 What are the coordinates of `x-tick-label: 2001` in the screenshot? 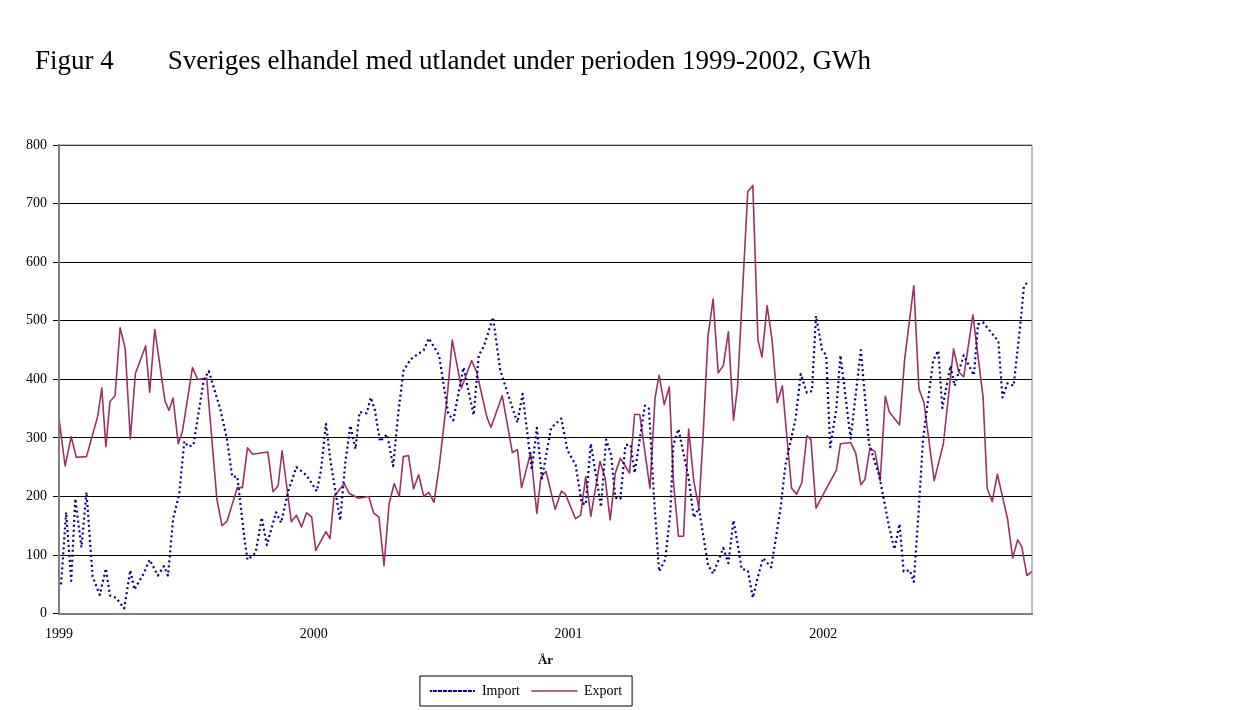 It's located at (568, 633).